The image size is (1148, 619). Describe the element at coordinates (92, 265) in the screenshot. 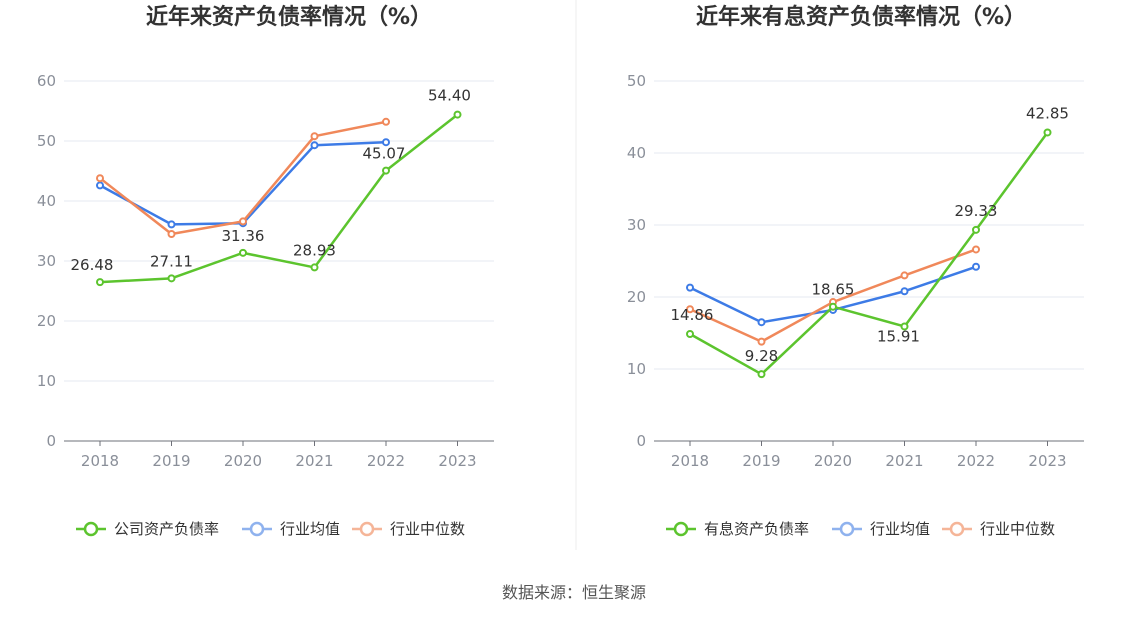

I see `data-label: 26.48` at that location.